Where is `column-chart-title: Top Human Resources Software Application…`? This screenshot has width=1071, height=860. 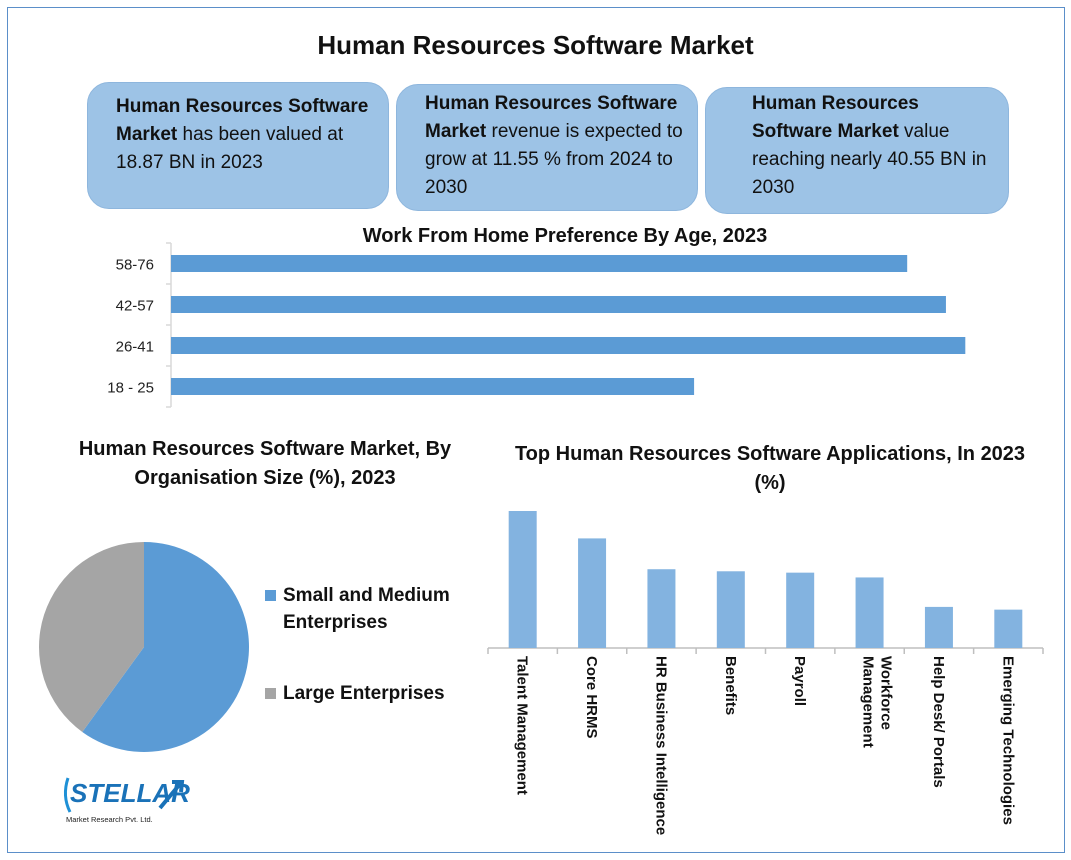 column-chart-title: Top Human Resources Software Application… is located at coordinates (770, 468).